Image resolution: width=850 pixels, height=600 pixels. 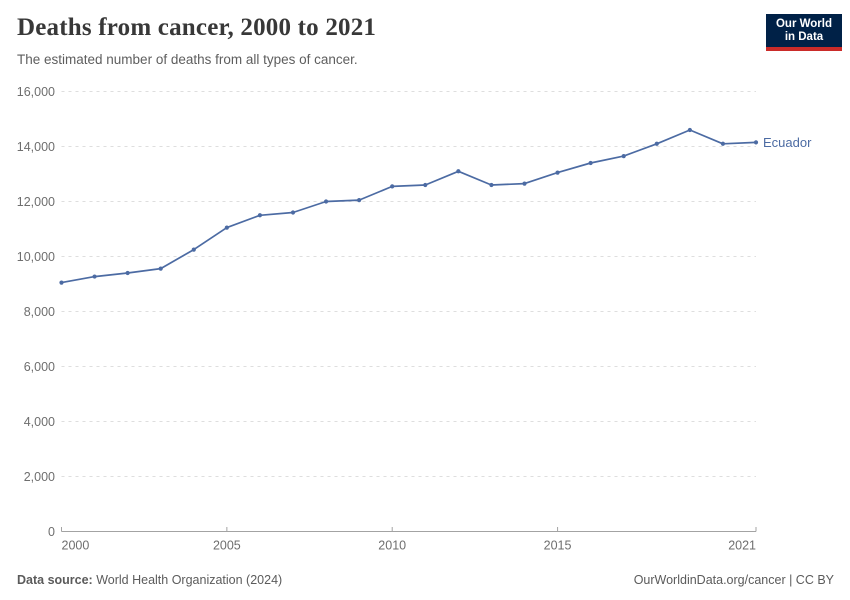 What do you see at coordinates (76, 546) in the screenshot?
I see `x-axis-tick-label: 2000` at bounding box center [76, 546].